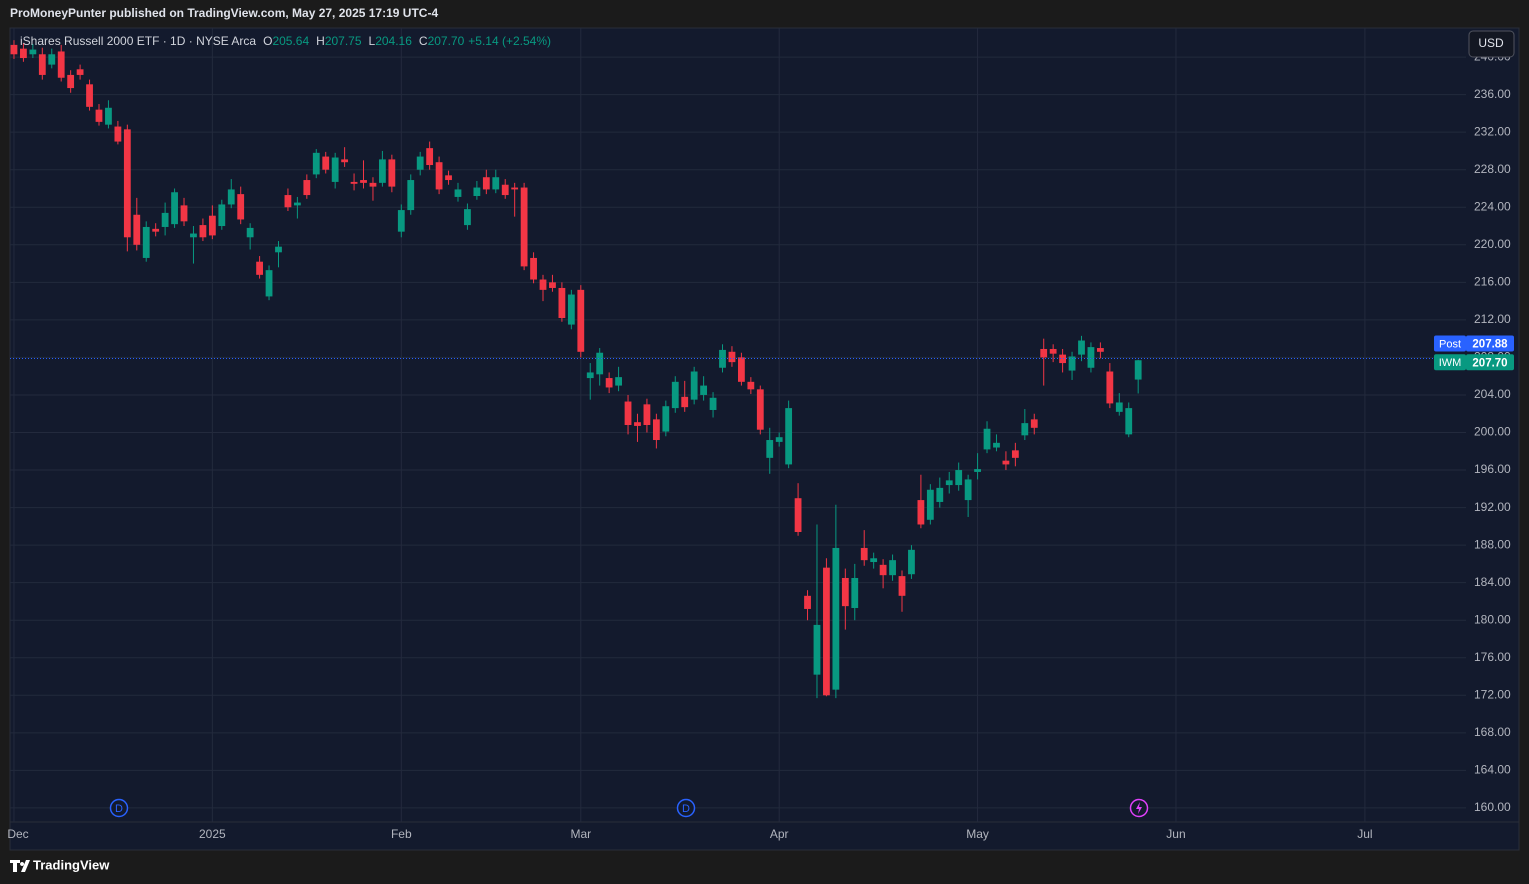  What do you see at coordinates (1492, 770) in the screenshot?
I see `y-tick-label: 164.00` at bounding box center [1492, 770].